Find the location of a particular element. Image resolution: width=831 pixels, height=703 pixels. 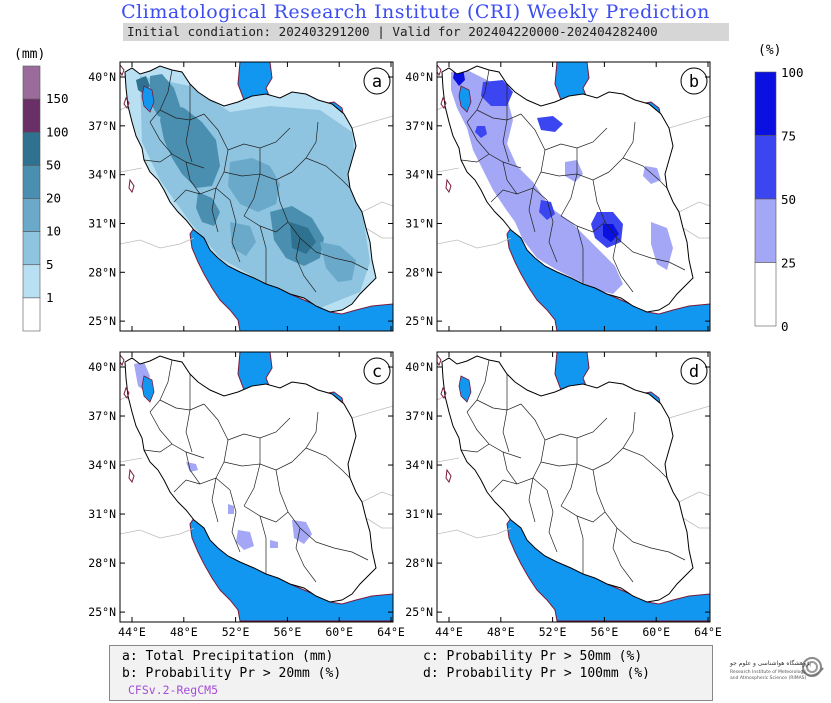

lat-tick-label: 25°N is located at coordinates (102, 321).